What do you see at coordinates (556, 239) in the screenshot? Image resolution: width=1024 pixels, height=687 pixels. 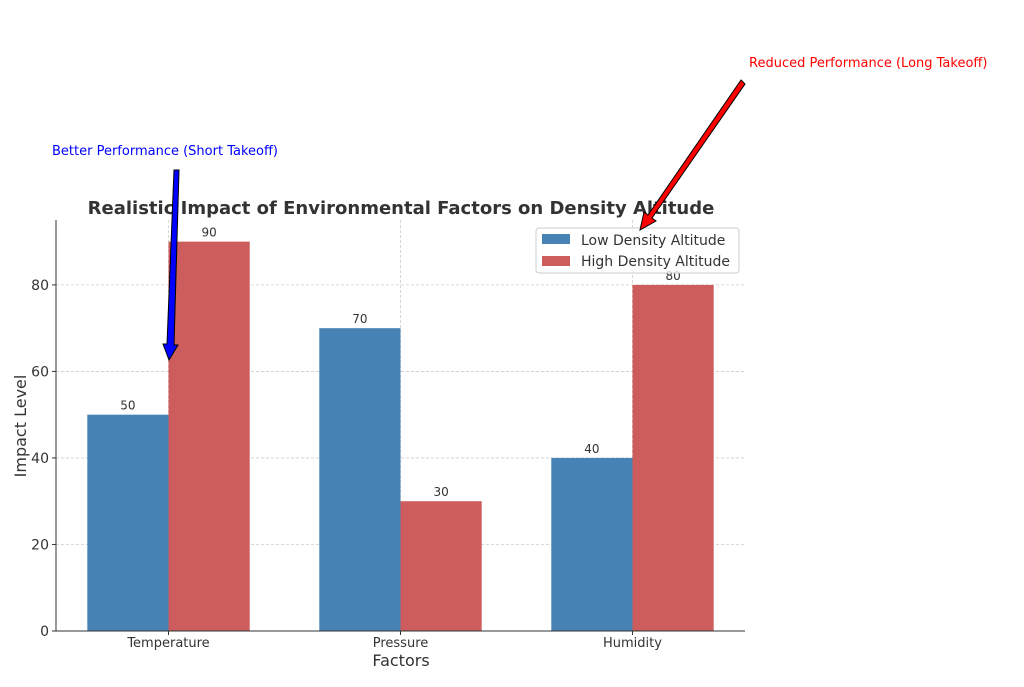 I see `legend-swatch-low` at bounding box center [556, 239].